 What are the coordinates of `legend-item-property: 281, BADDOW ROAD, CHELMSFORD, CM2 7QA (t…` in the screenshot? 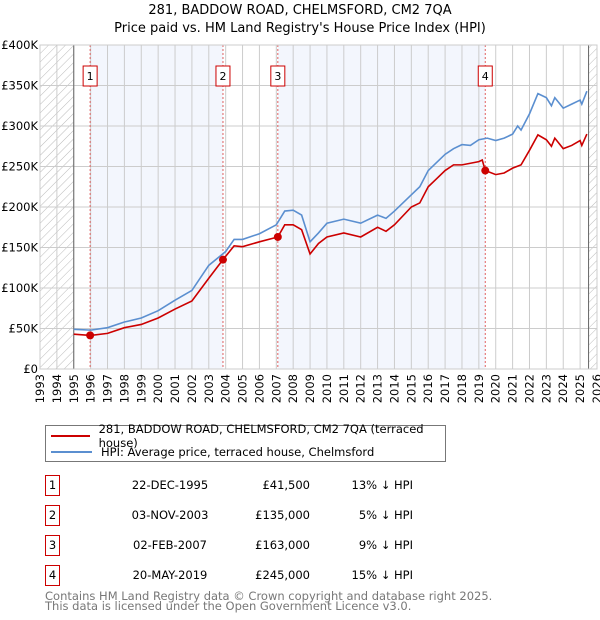 It's located at (248, 436).